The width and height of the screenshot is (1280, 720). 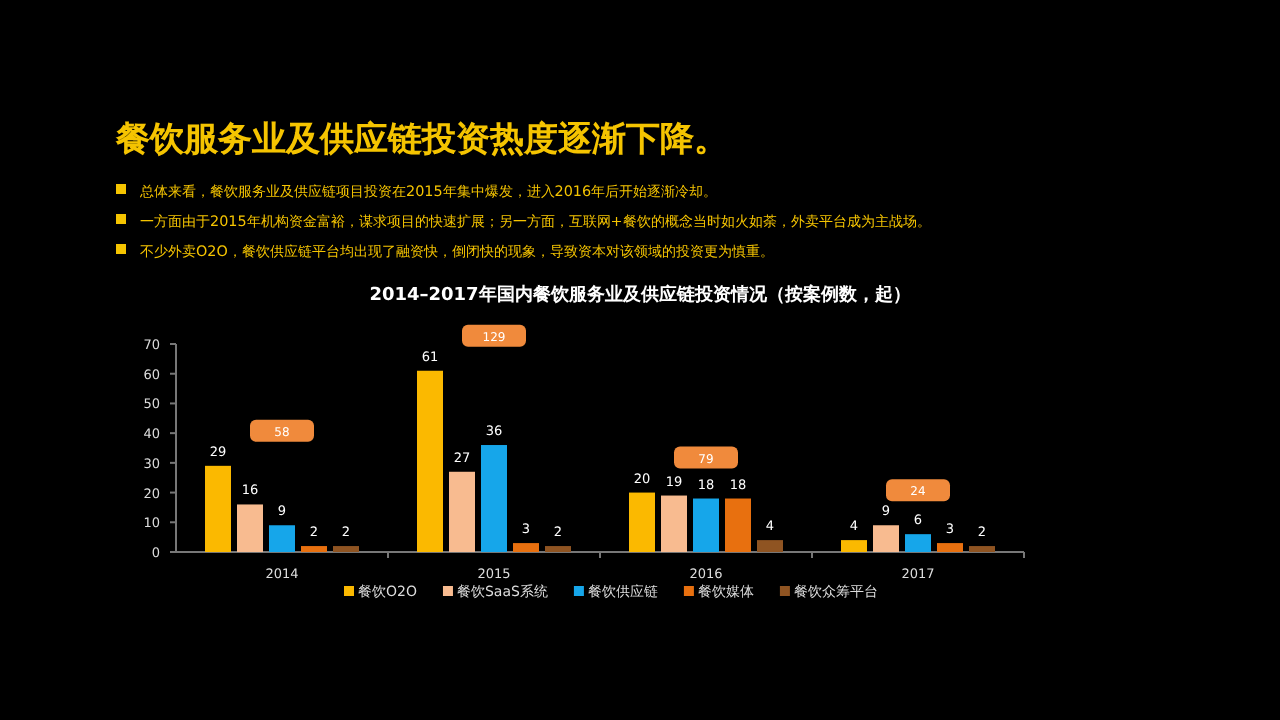 What do you see at coordinates (640, 295) in the screenshot?
I see `chart-subtitle: 2014–2017年国内餐饮服务业及供应链投资情况（按案例数，起）` at bounding box center [640, 295].